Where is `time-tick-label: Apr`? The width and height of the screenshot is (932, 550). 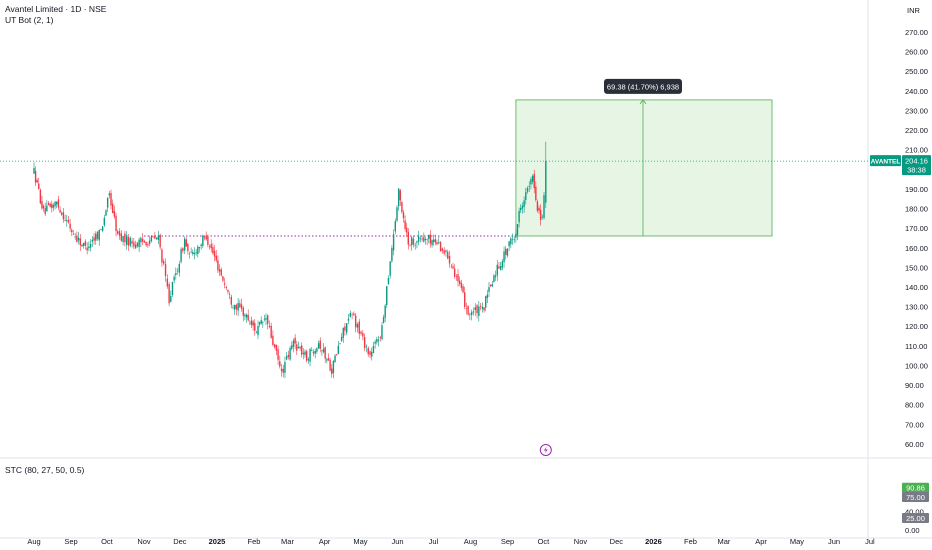
time-tick-label: Apr is located at coordinates (325, 541).